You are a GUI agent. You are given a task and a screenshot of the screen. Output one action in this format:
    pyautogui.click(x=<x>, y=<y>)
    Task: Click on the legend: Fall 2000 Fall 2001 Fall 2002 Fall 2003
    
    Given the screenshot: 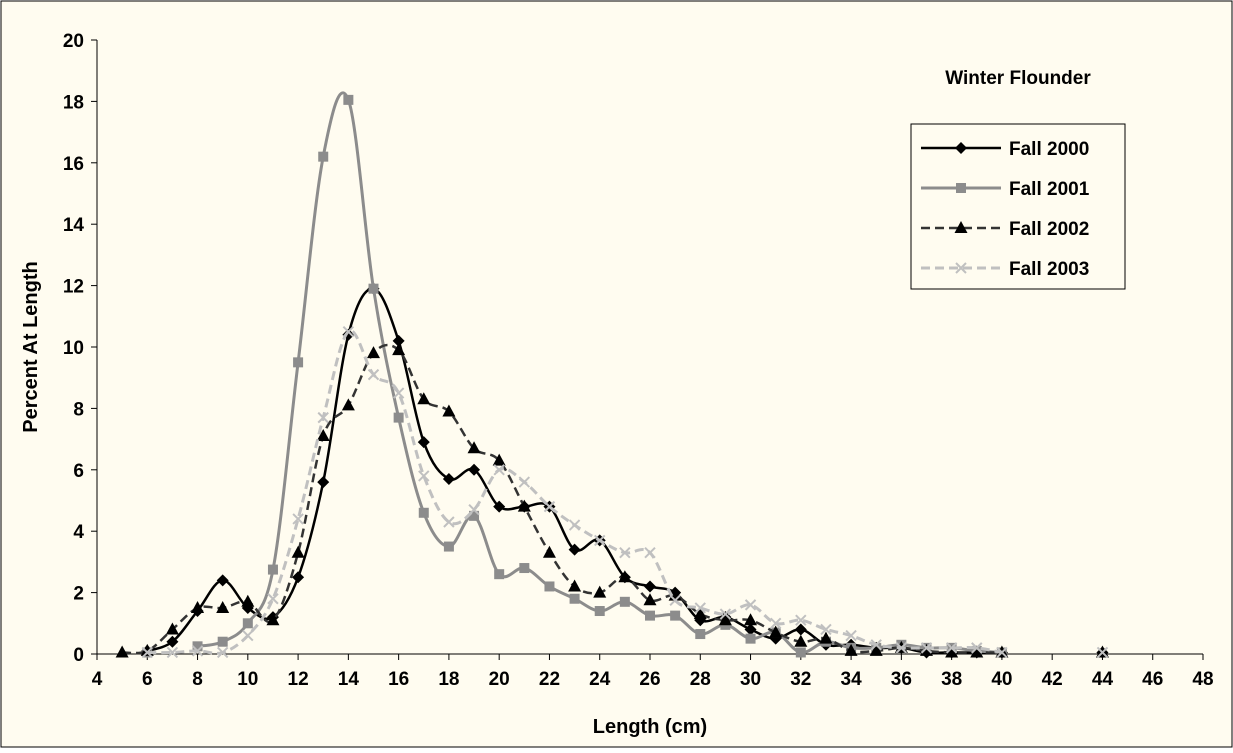 What is the action you would take?
    pyautogui.click(x=1018, y=206)
    